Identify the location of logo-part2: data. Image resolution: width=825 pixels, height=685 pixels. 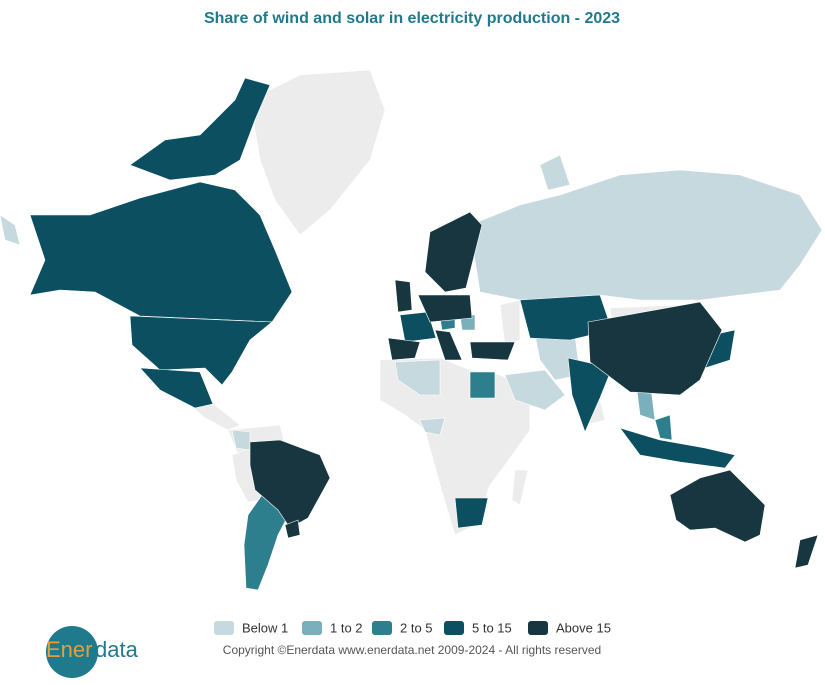
(117, 649).